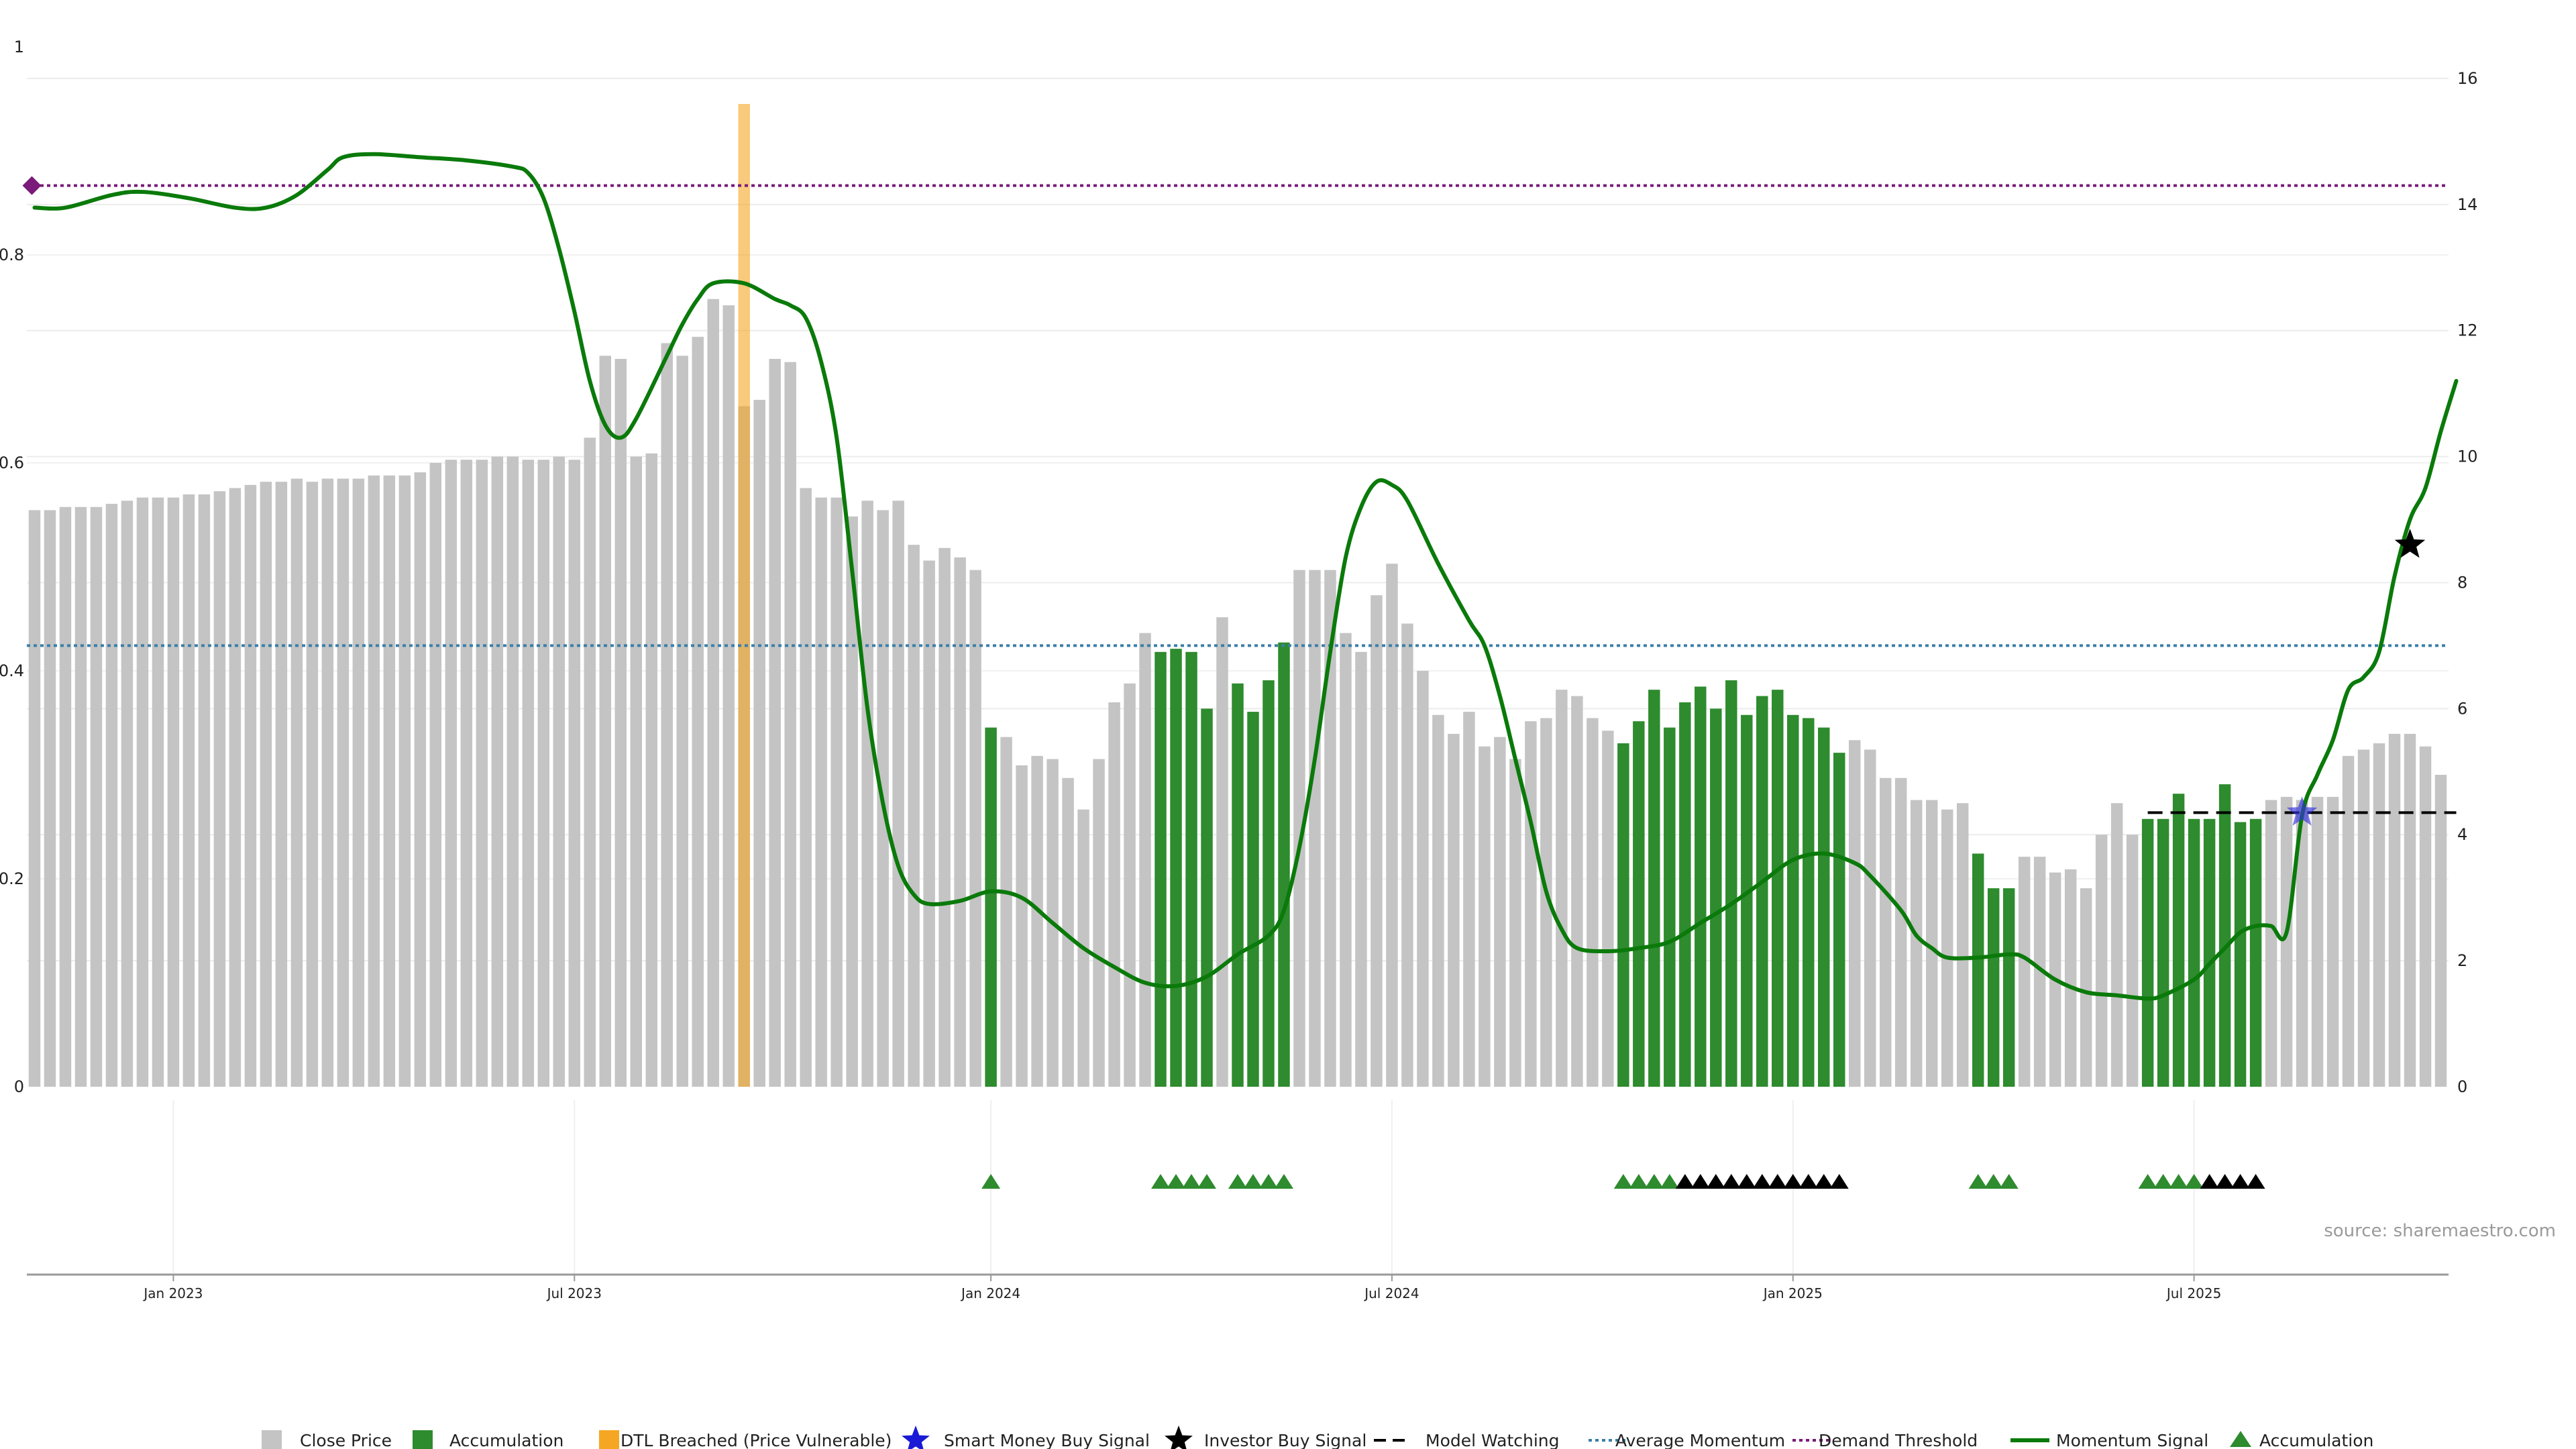  What do you see at coordinates (1047, 1440) in the screenshot?
I see `legend-label: Smart Money Buy Signal` at bounding box center [1047, 1440].